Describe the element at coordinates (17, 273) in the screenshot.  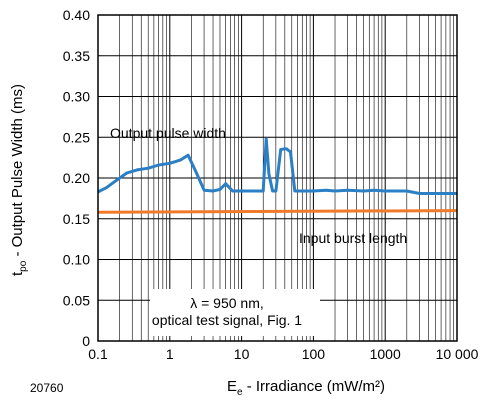
I see `y-axis-title-main: t` at that location.